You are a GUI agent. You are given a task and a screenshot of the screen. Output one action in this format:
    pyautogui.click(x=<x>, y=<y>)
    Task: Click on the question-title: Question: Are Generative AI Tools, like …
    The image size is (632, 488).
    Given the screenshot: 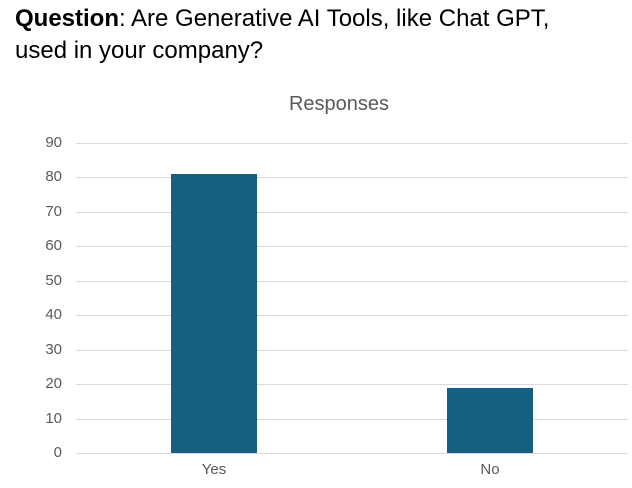 What is the action you would take?
    pyautogui.click(x=318, y=35)
    